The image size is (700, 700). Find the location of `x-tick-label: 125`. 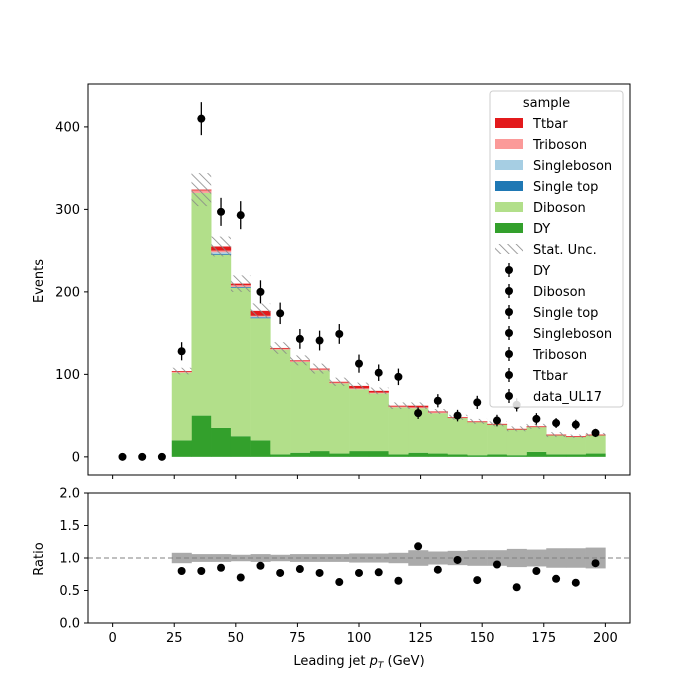

x-tick-label: 125 is located at coordinates (420, 638).